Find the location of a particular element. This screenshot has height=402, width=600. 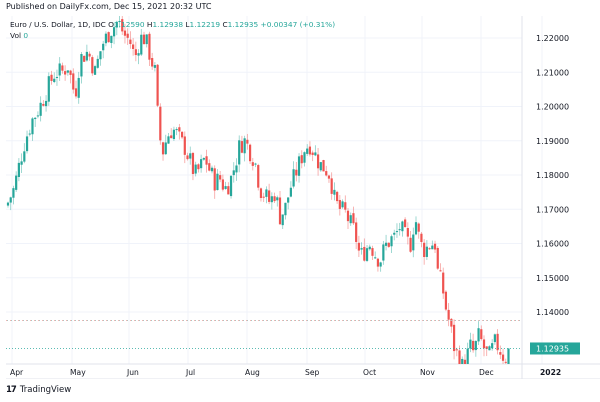

footer-branding: 17 TradingView is located at coordinates (38, 390).